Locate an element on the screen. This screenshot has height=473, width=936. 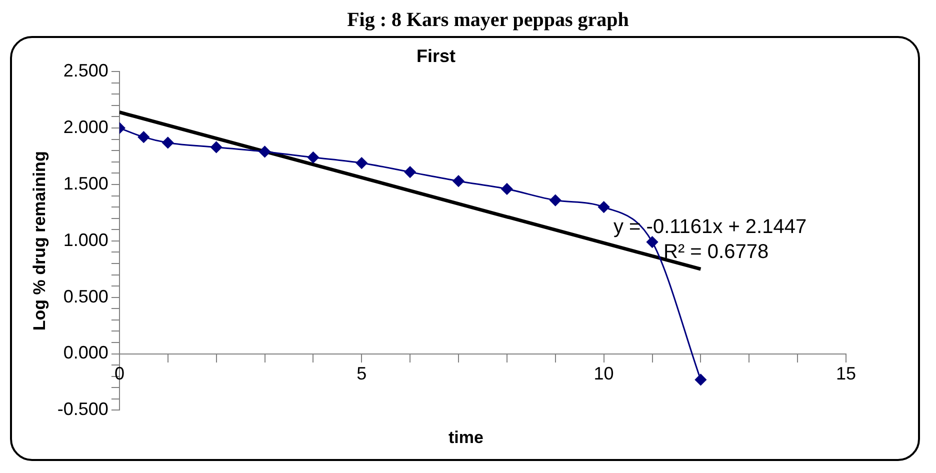
y-tick-label: 1.000 is located at coordinates (85, 240).